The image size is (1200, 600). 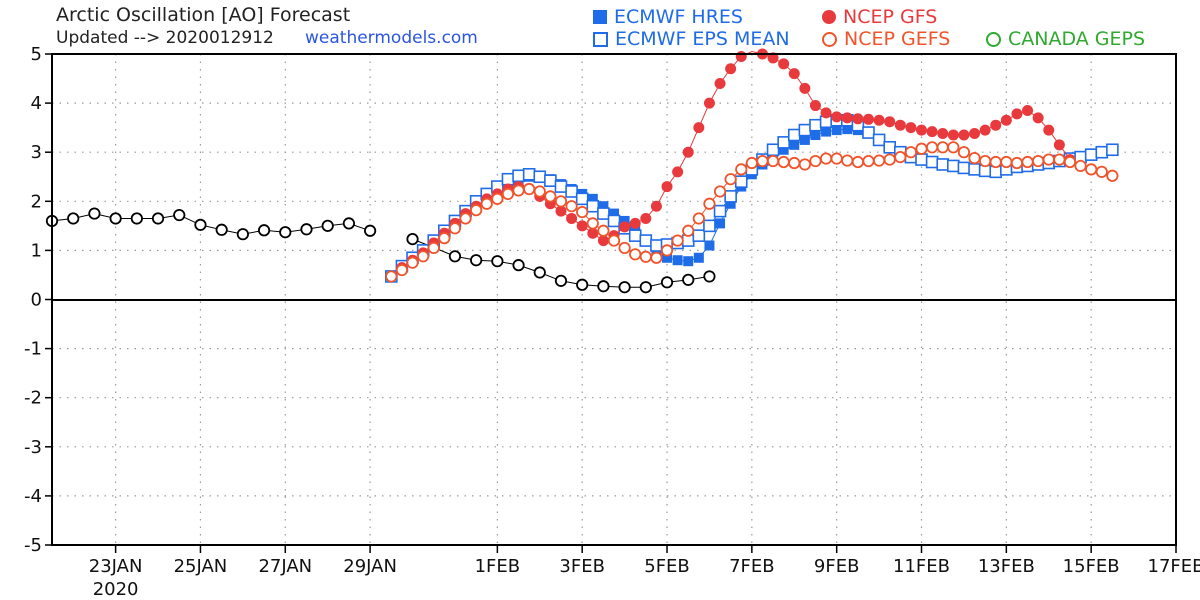 What do you see at coordinates (211, 224) in the screenshot?
I see `series-line` at bounding box center [211, 224].